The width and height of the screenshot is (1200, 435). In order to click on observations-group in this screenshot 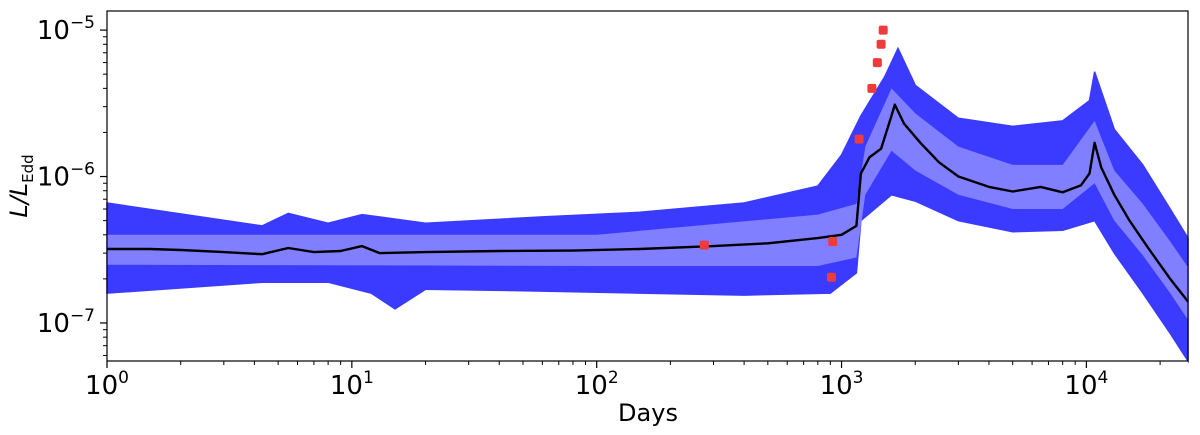, I will do `click(793, 153)`.